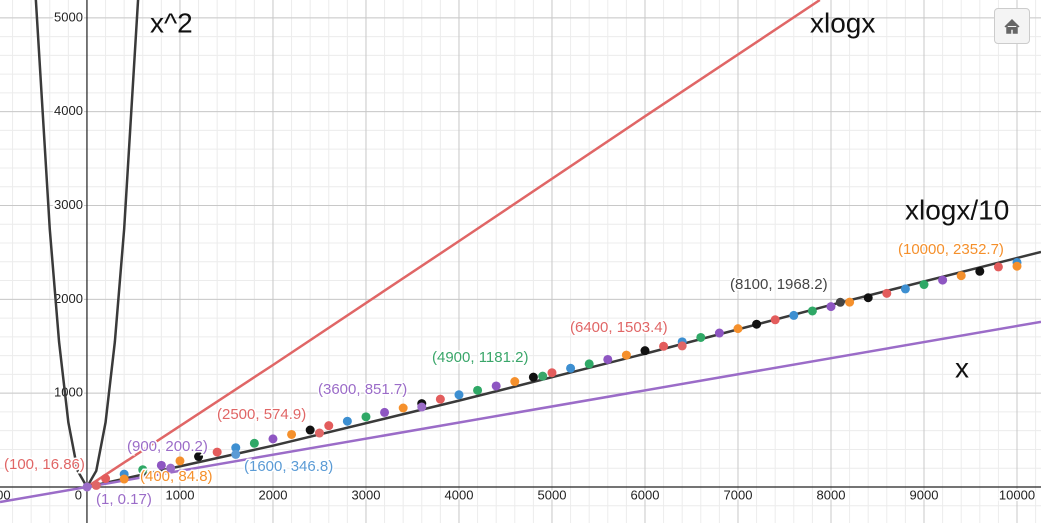 The height and width of the screenshot is (523, 1041). What do you see at coordinates (645, 494) in the screenshot?
I see `x-tick-label: 6000` at bounding box center [645, 494].